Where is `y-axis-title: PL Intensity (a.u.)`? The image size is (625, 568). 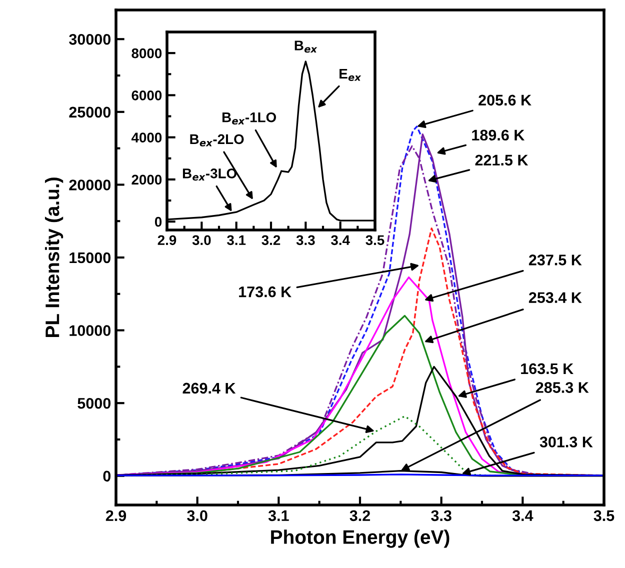 y-axis-title: PL Intensity (a.u.) is located at coordinates (54, 258).